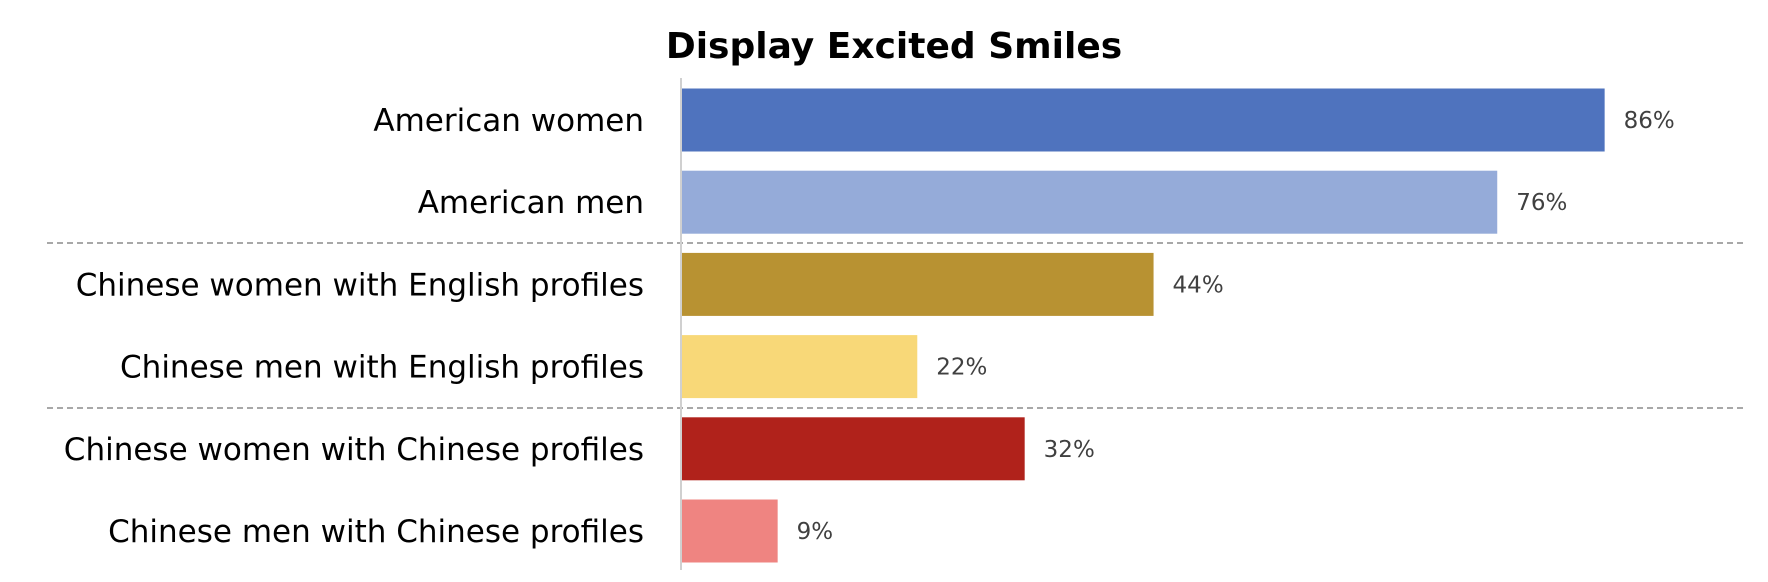  What do you see at coordinates (1541, 203) in the screenshot?
I see `data-label: 76%` at bounding box center [1541, 203].